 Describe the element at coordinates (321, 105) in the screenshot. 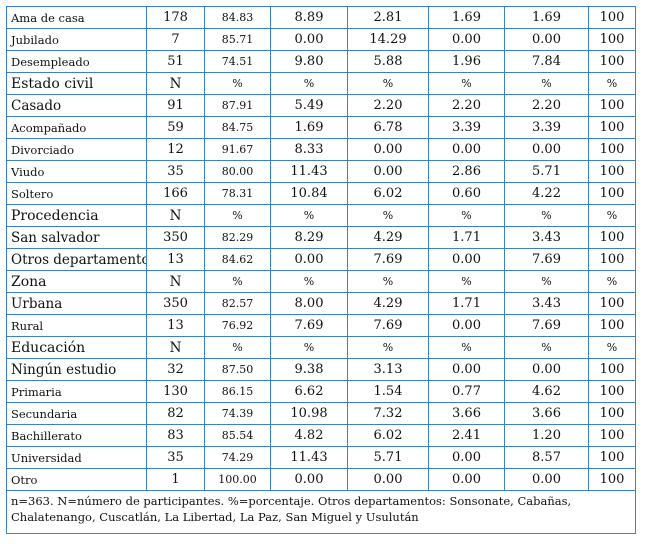

I see `table-row: Casado 91 87.91 5.49 2.20 2.20 2.20 100` at that location.